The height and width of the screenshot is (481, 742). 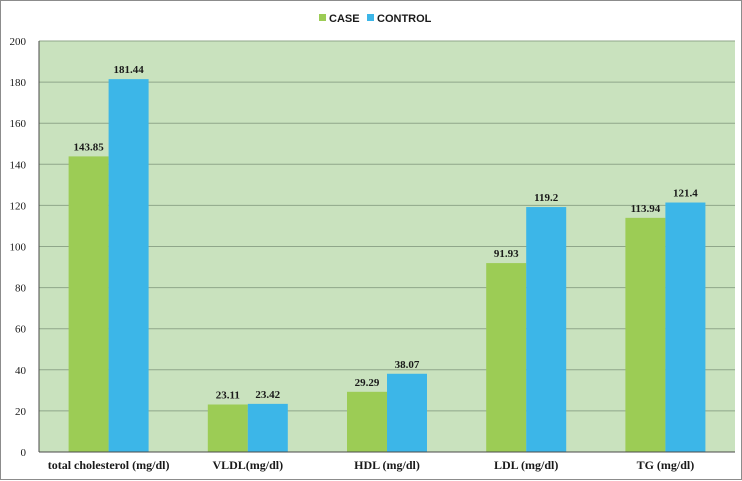 I want to click on y-tick-label: 180, so click(x=18, y=83).